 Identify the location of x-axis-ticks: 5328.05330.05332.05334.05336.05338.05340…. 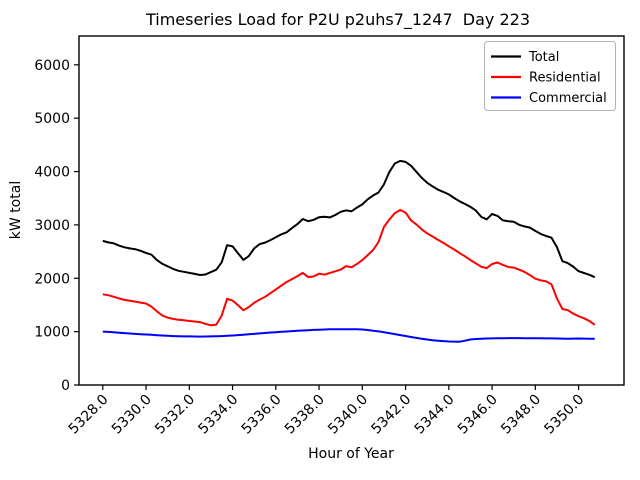
(326, 411).